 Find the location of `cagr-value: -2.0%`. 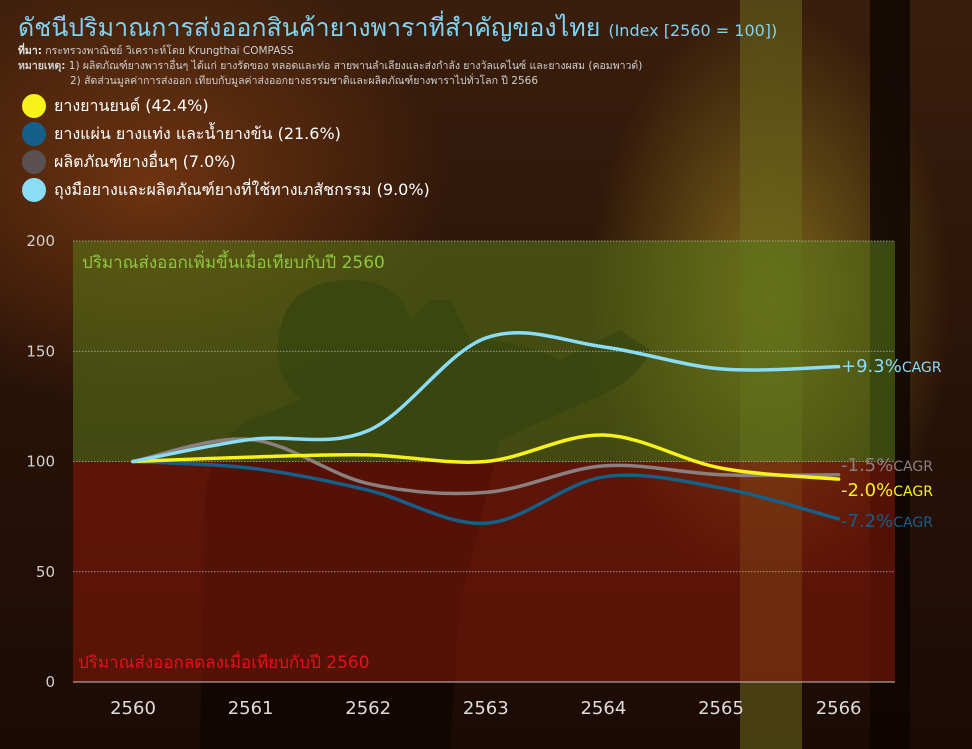

cagr-value: -2.0% is located at coordinates (867, 490).